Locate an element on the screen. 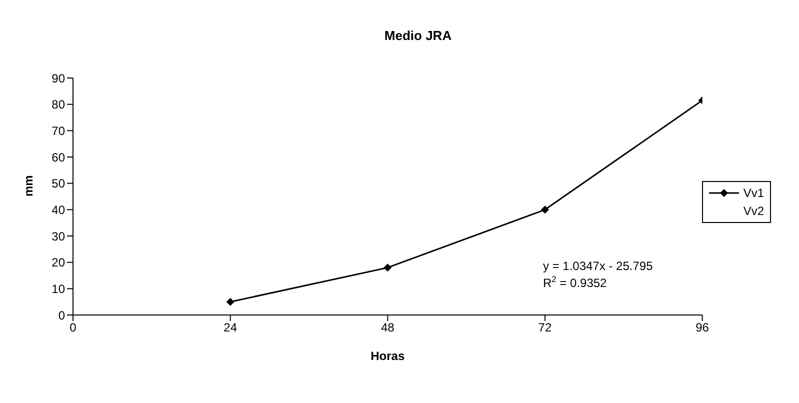  y-tick-label: 40 is located at coordinates (59, 209).